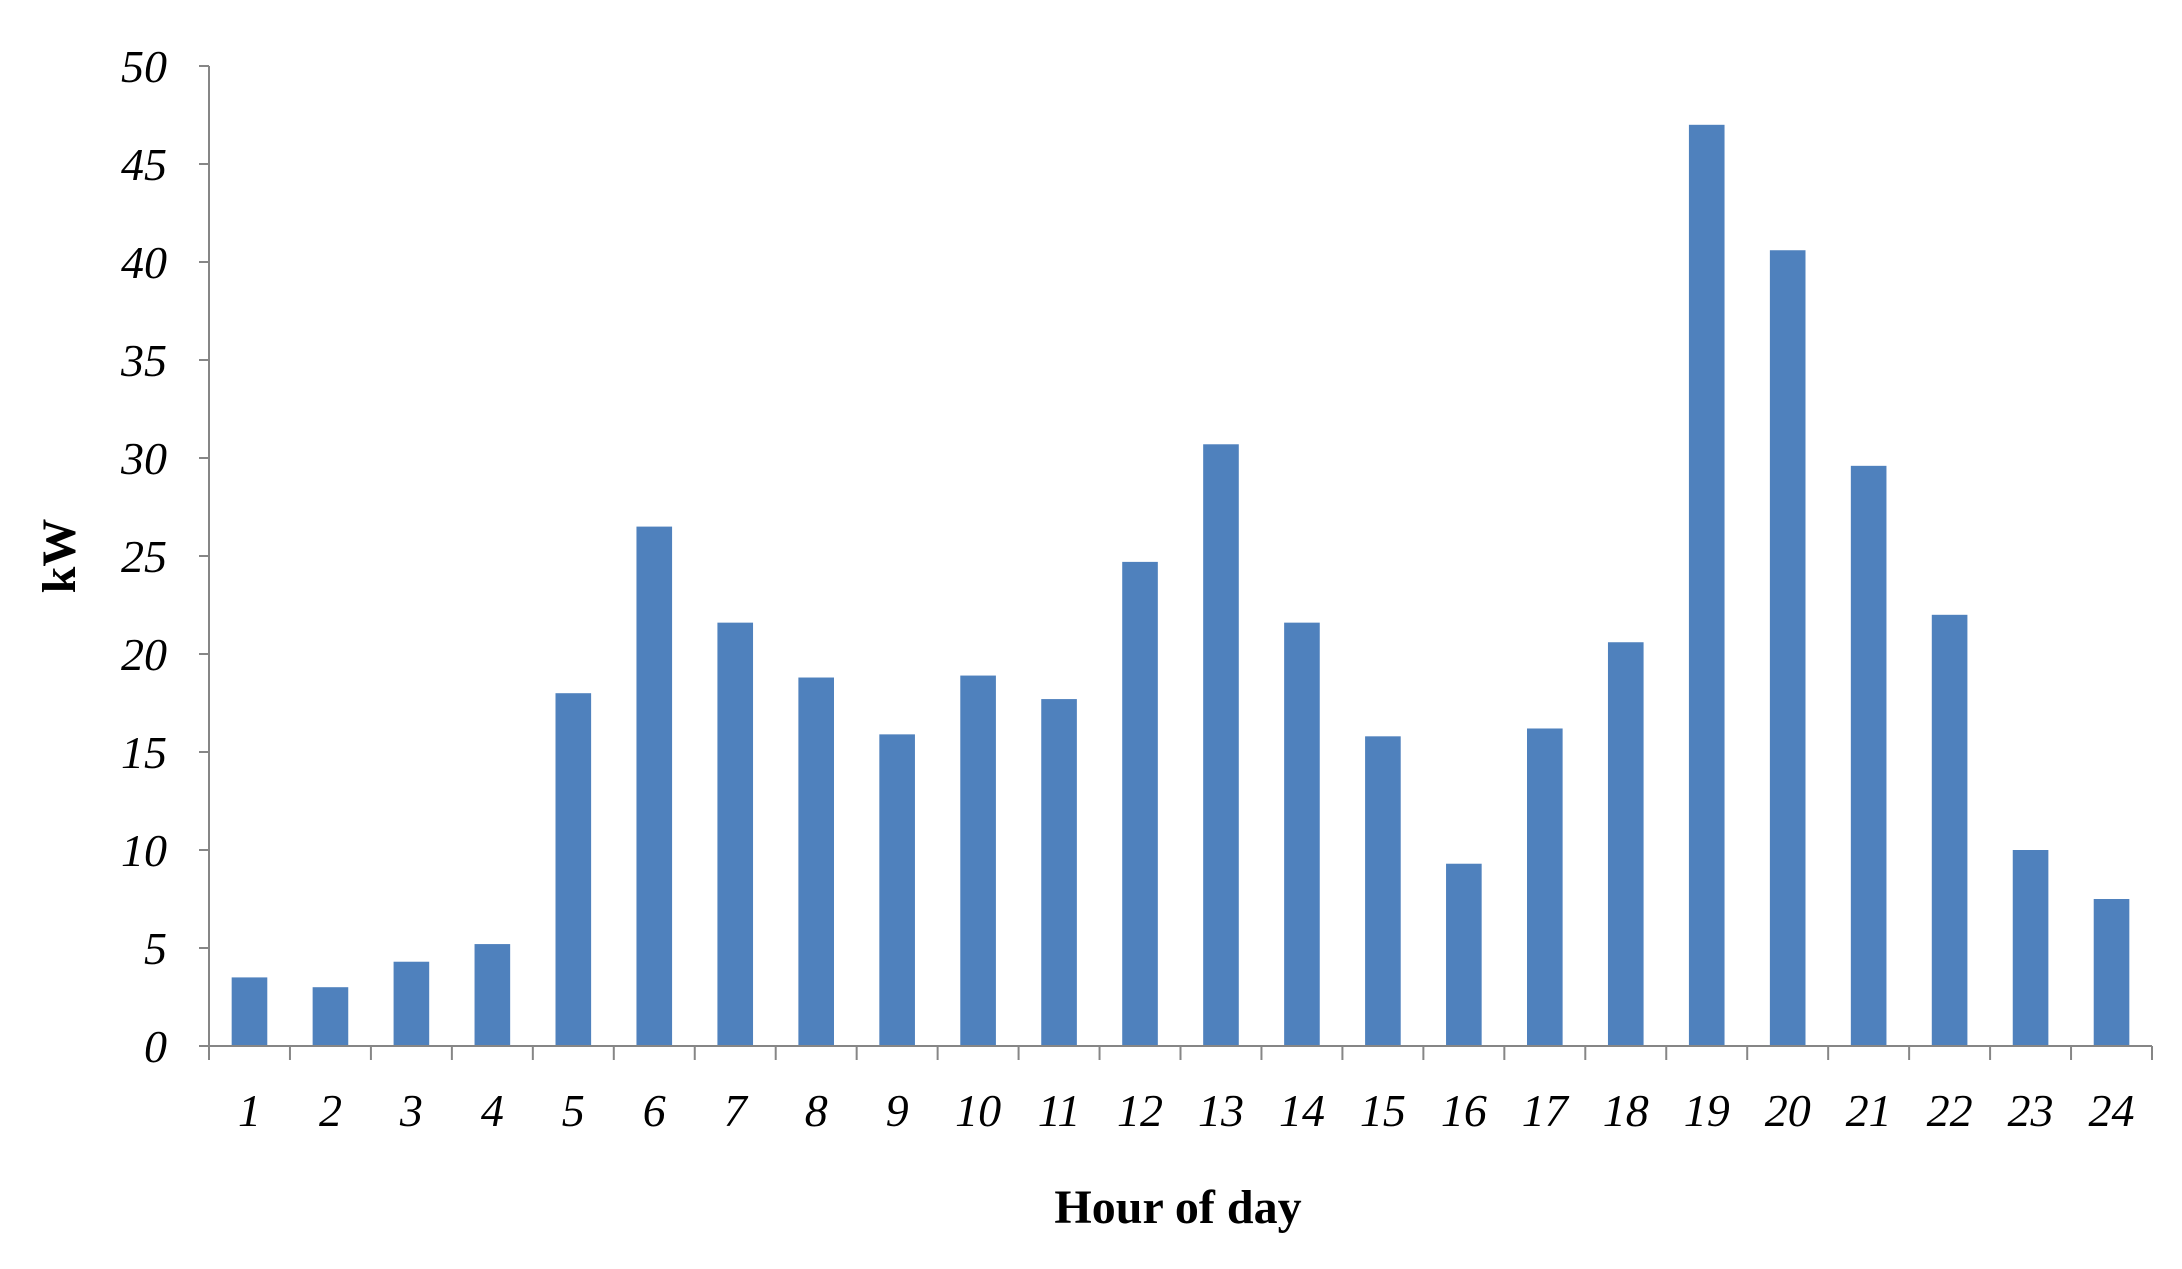 The image size is (2182, 1269). What do you see at coordinates (2031, 1110) in the screenshot?
I see `x-tick-label-23: 23` at bounding box center [2031, 1110].